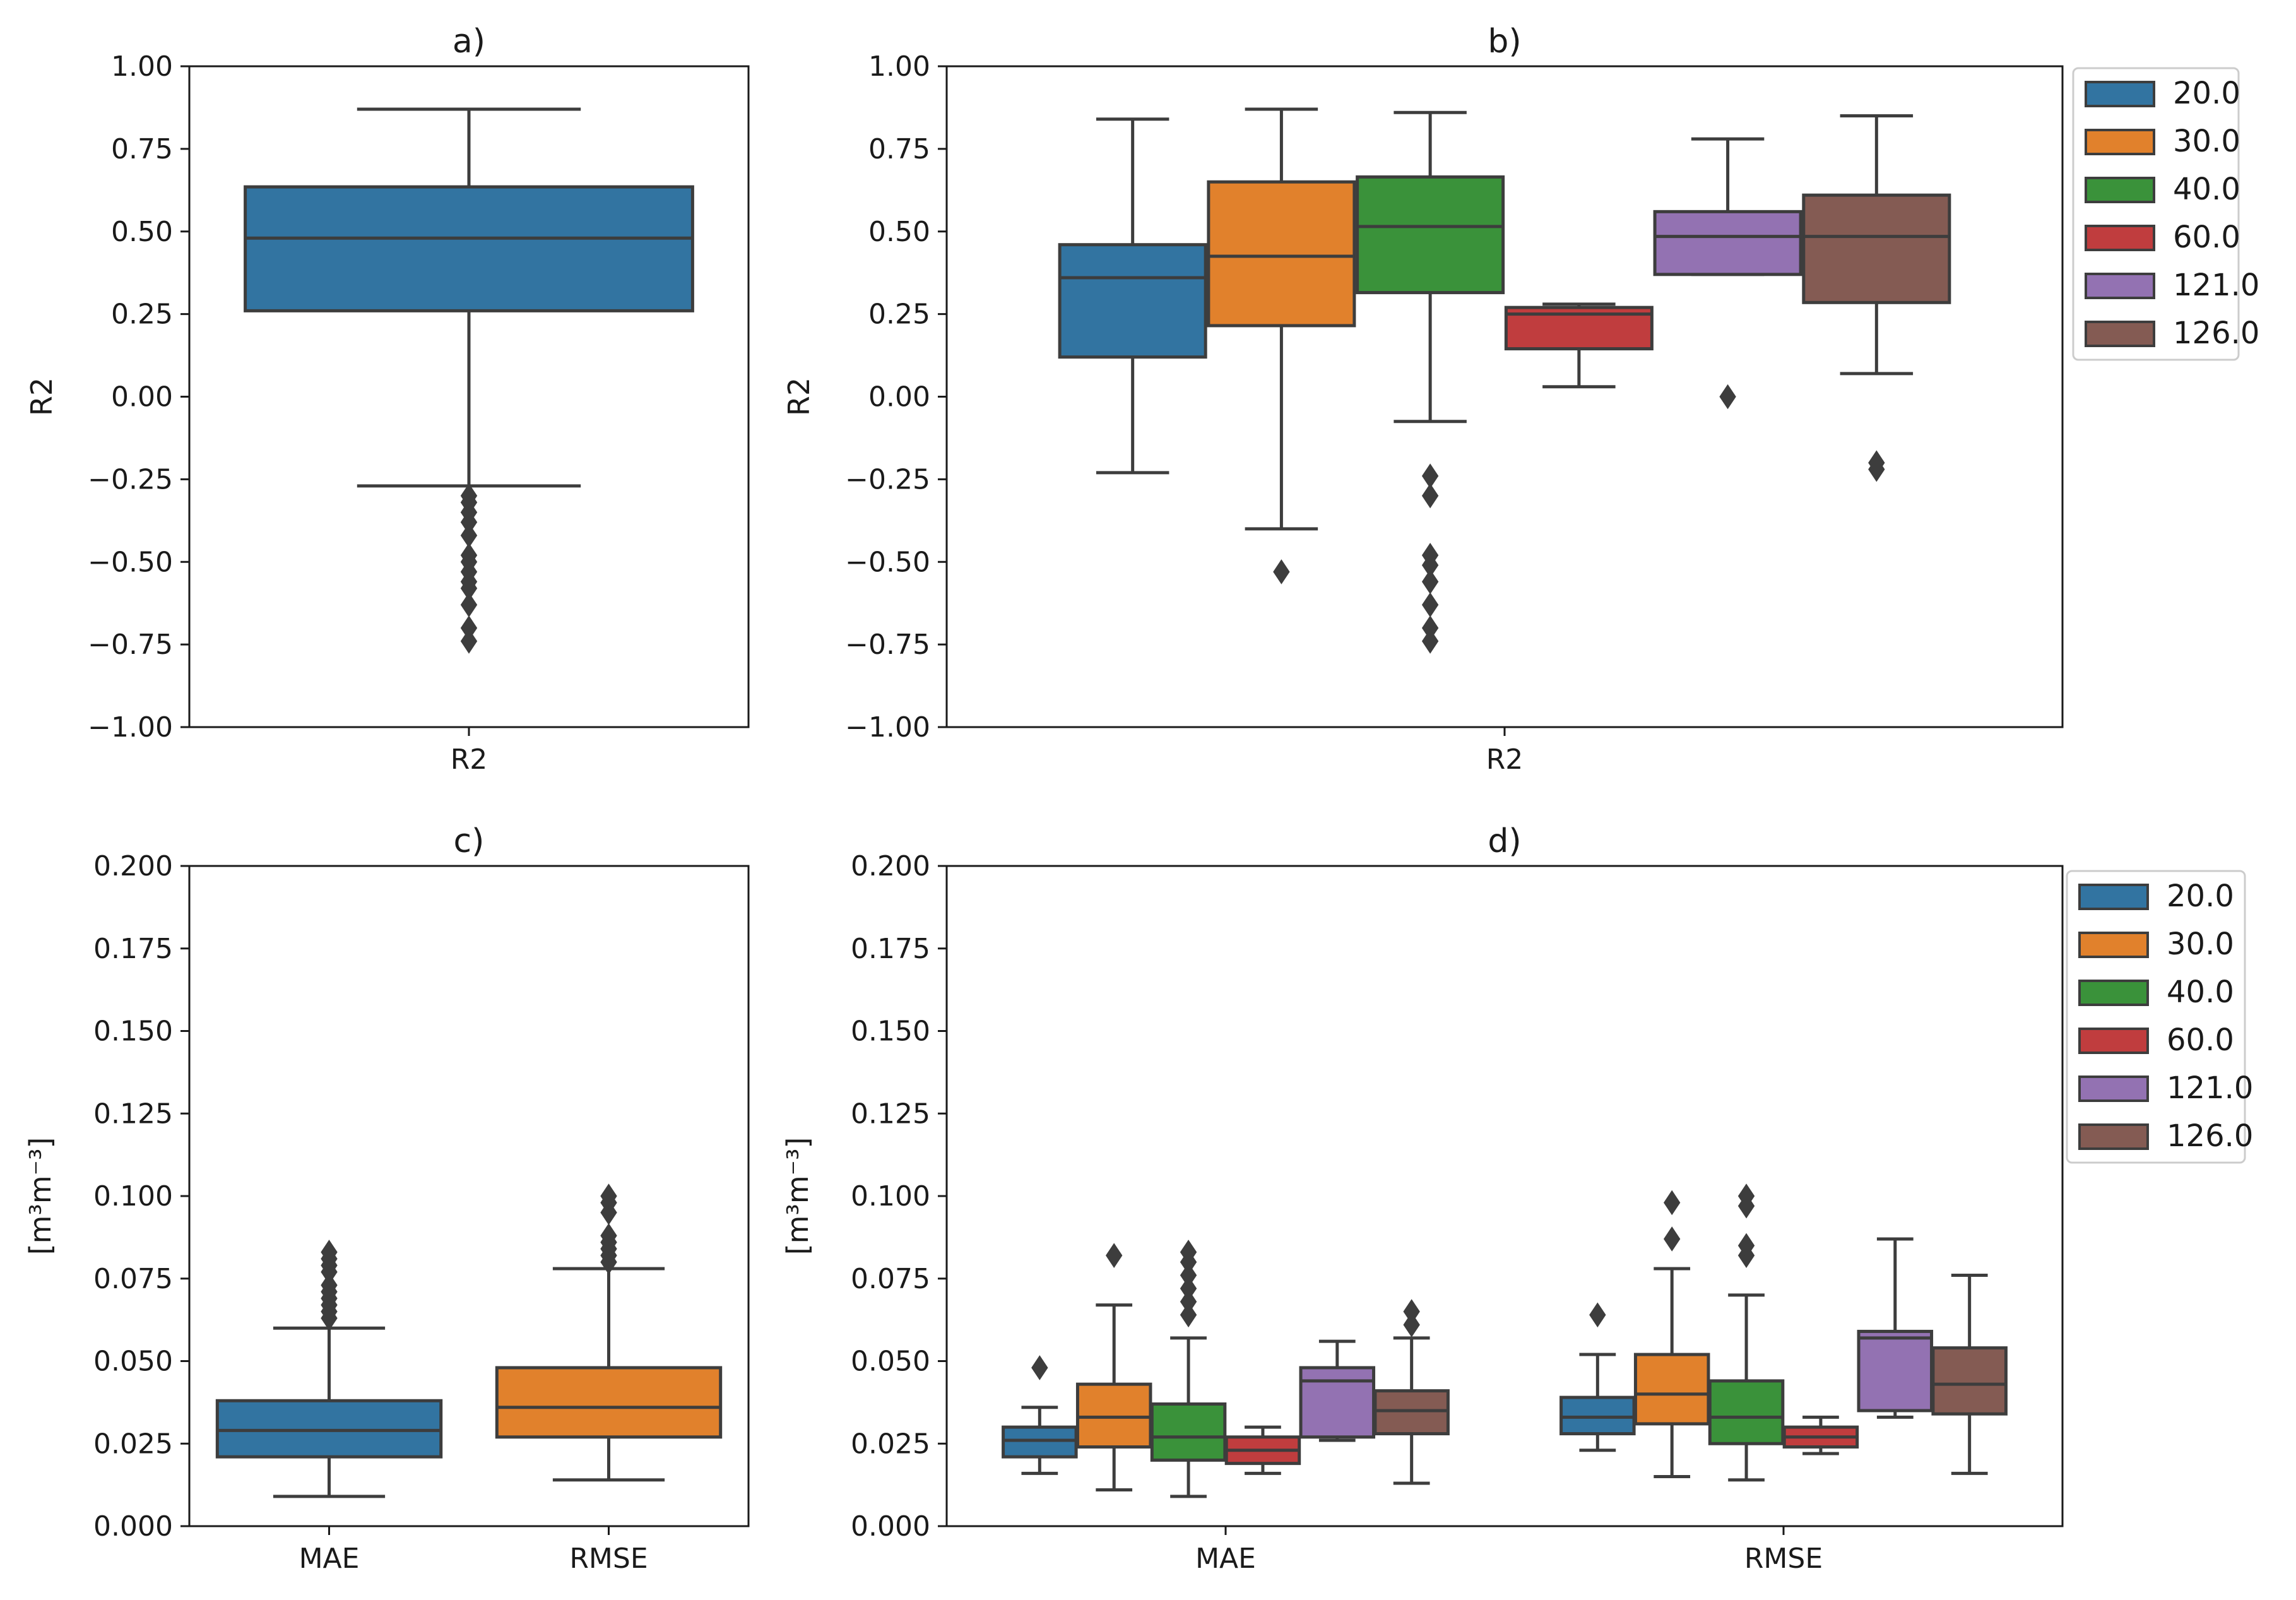 This screenshot has width=2296, height=1600. Describe the element at coordinates (130, 645) in the screenshot. I see `y-tick-label: −0.75` at that location.